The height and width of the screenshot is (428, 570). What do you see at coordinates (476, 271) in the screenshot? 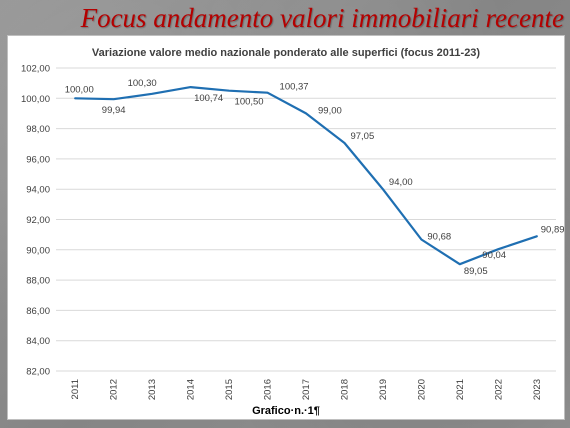
I see `data-label: 89,05` at bounding box center [476, 271].